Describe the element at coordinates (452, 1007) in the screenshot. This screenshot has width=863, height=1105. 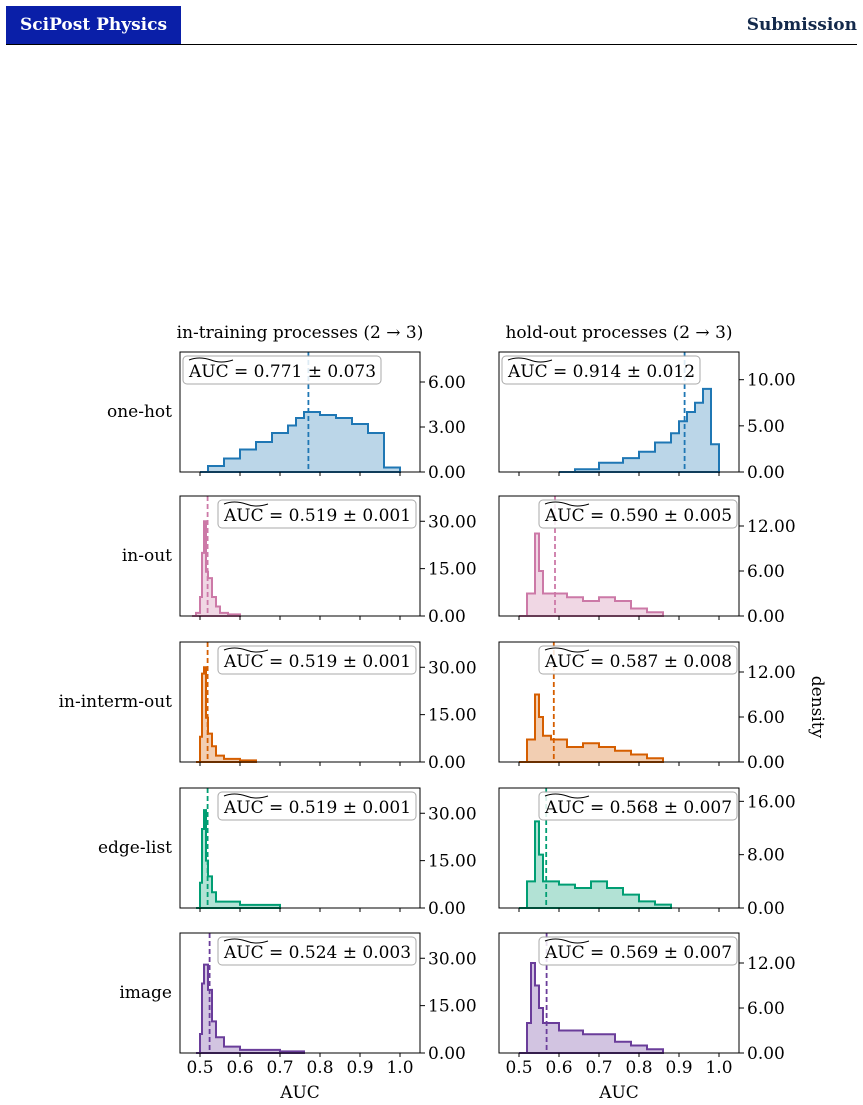
I see `ytick-label-4-0-1: 15.00` at that location.